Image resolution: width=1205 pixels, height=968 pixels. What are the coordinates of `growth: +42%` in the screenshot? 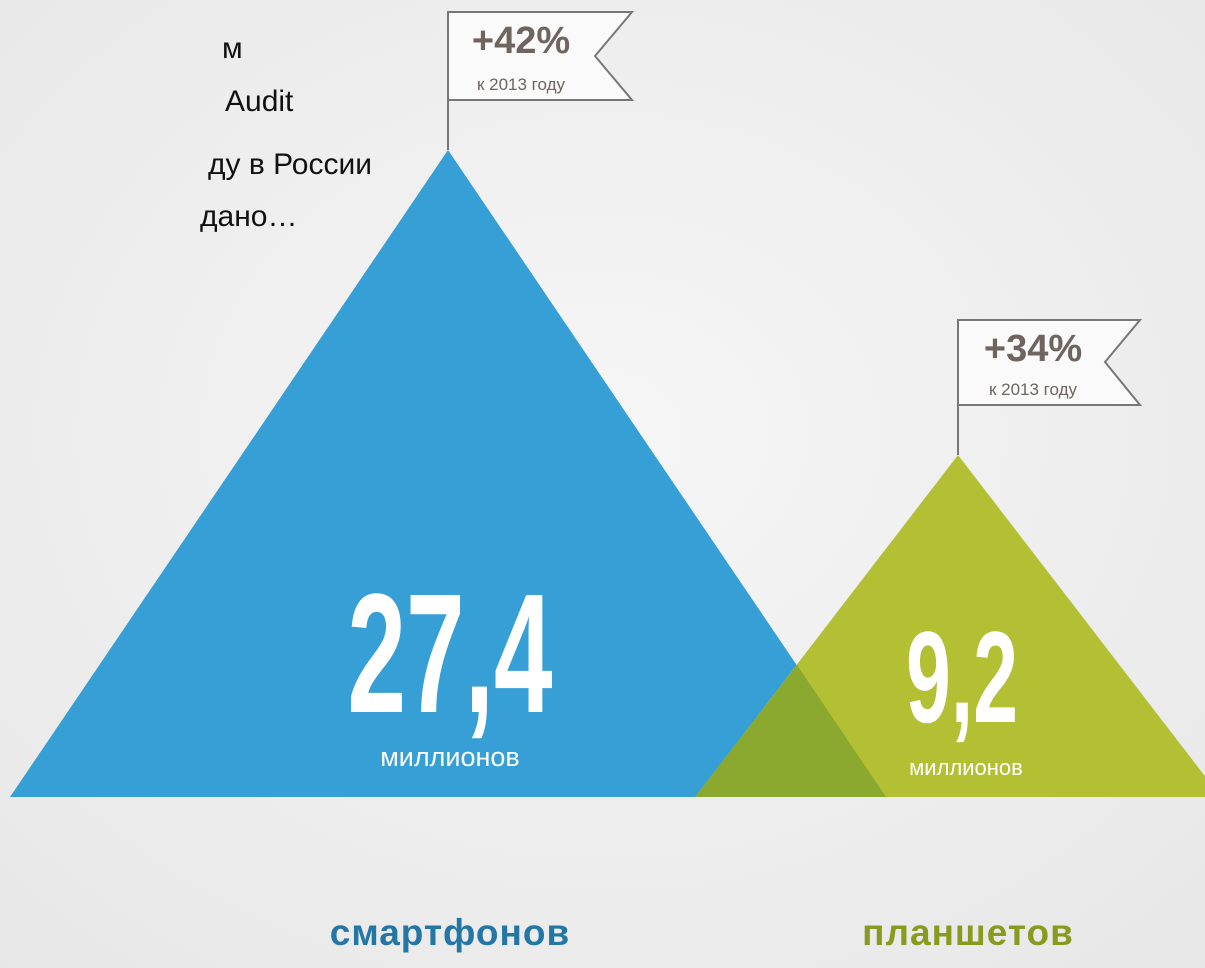 It's located at (521, 41).